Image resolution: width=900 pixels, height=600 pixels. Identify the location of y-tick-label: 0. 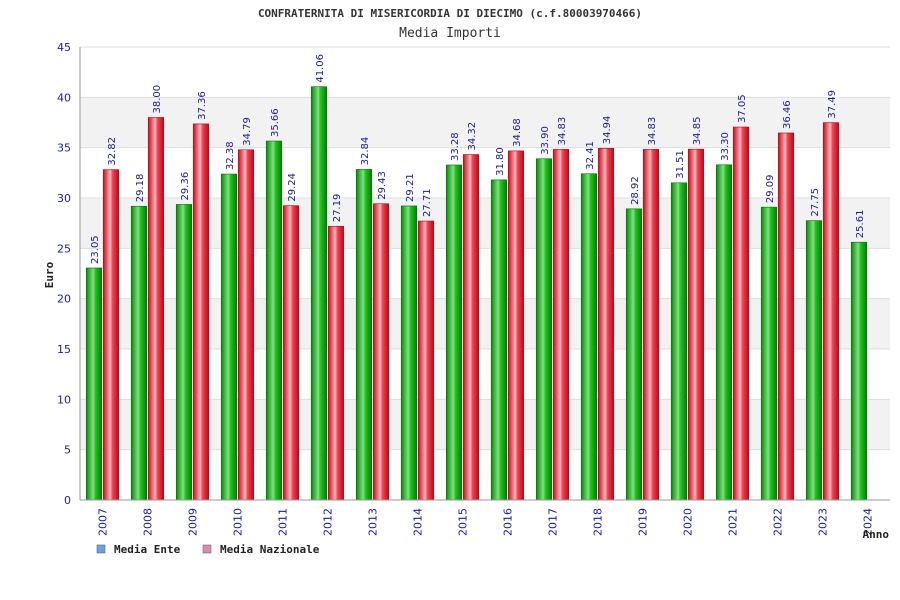
(67, 500).